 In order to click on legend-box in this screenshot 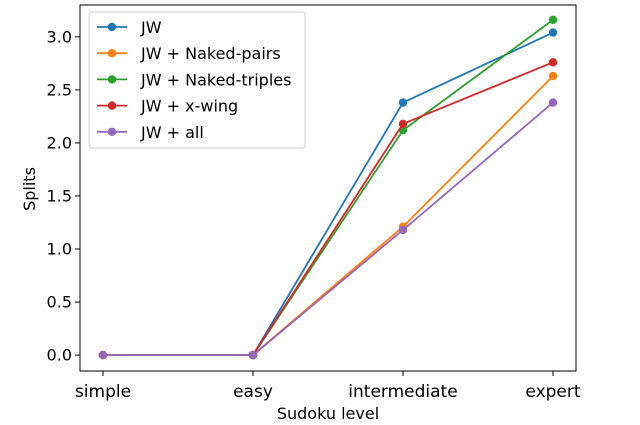, I will do `click(197, 80)`.